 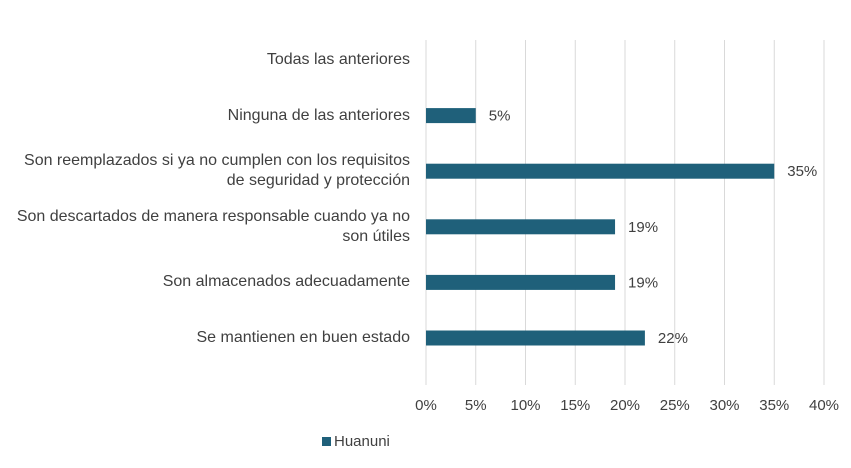 What do you see at coordinates (575, 405) in the screenshot?
I see `x-tick-label: 15%` at bounding box center [575, 405].